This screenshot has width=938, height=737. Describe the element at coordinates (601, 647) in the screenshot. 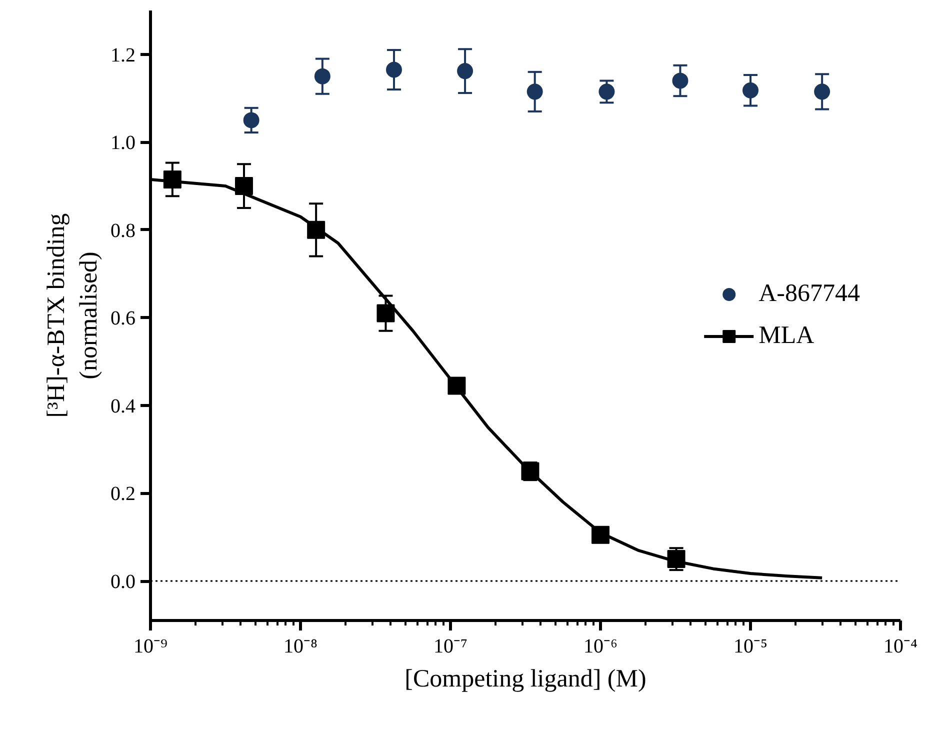

I see `x-tick-label: 10⁻⁶` at that location.